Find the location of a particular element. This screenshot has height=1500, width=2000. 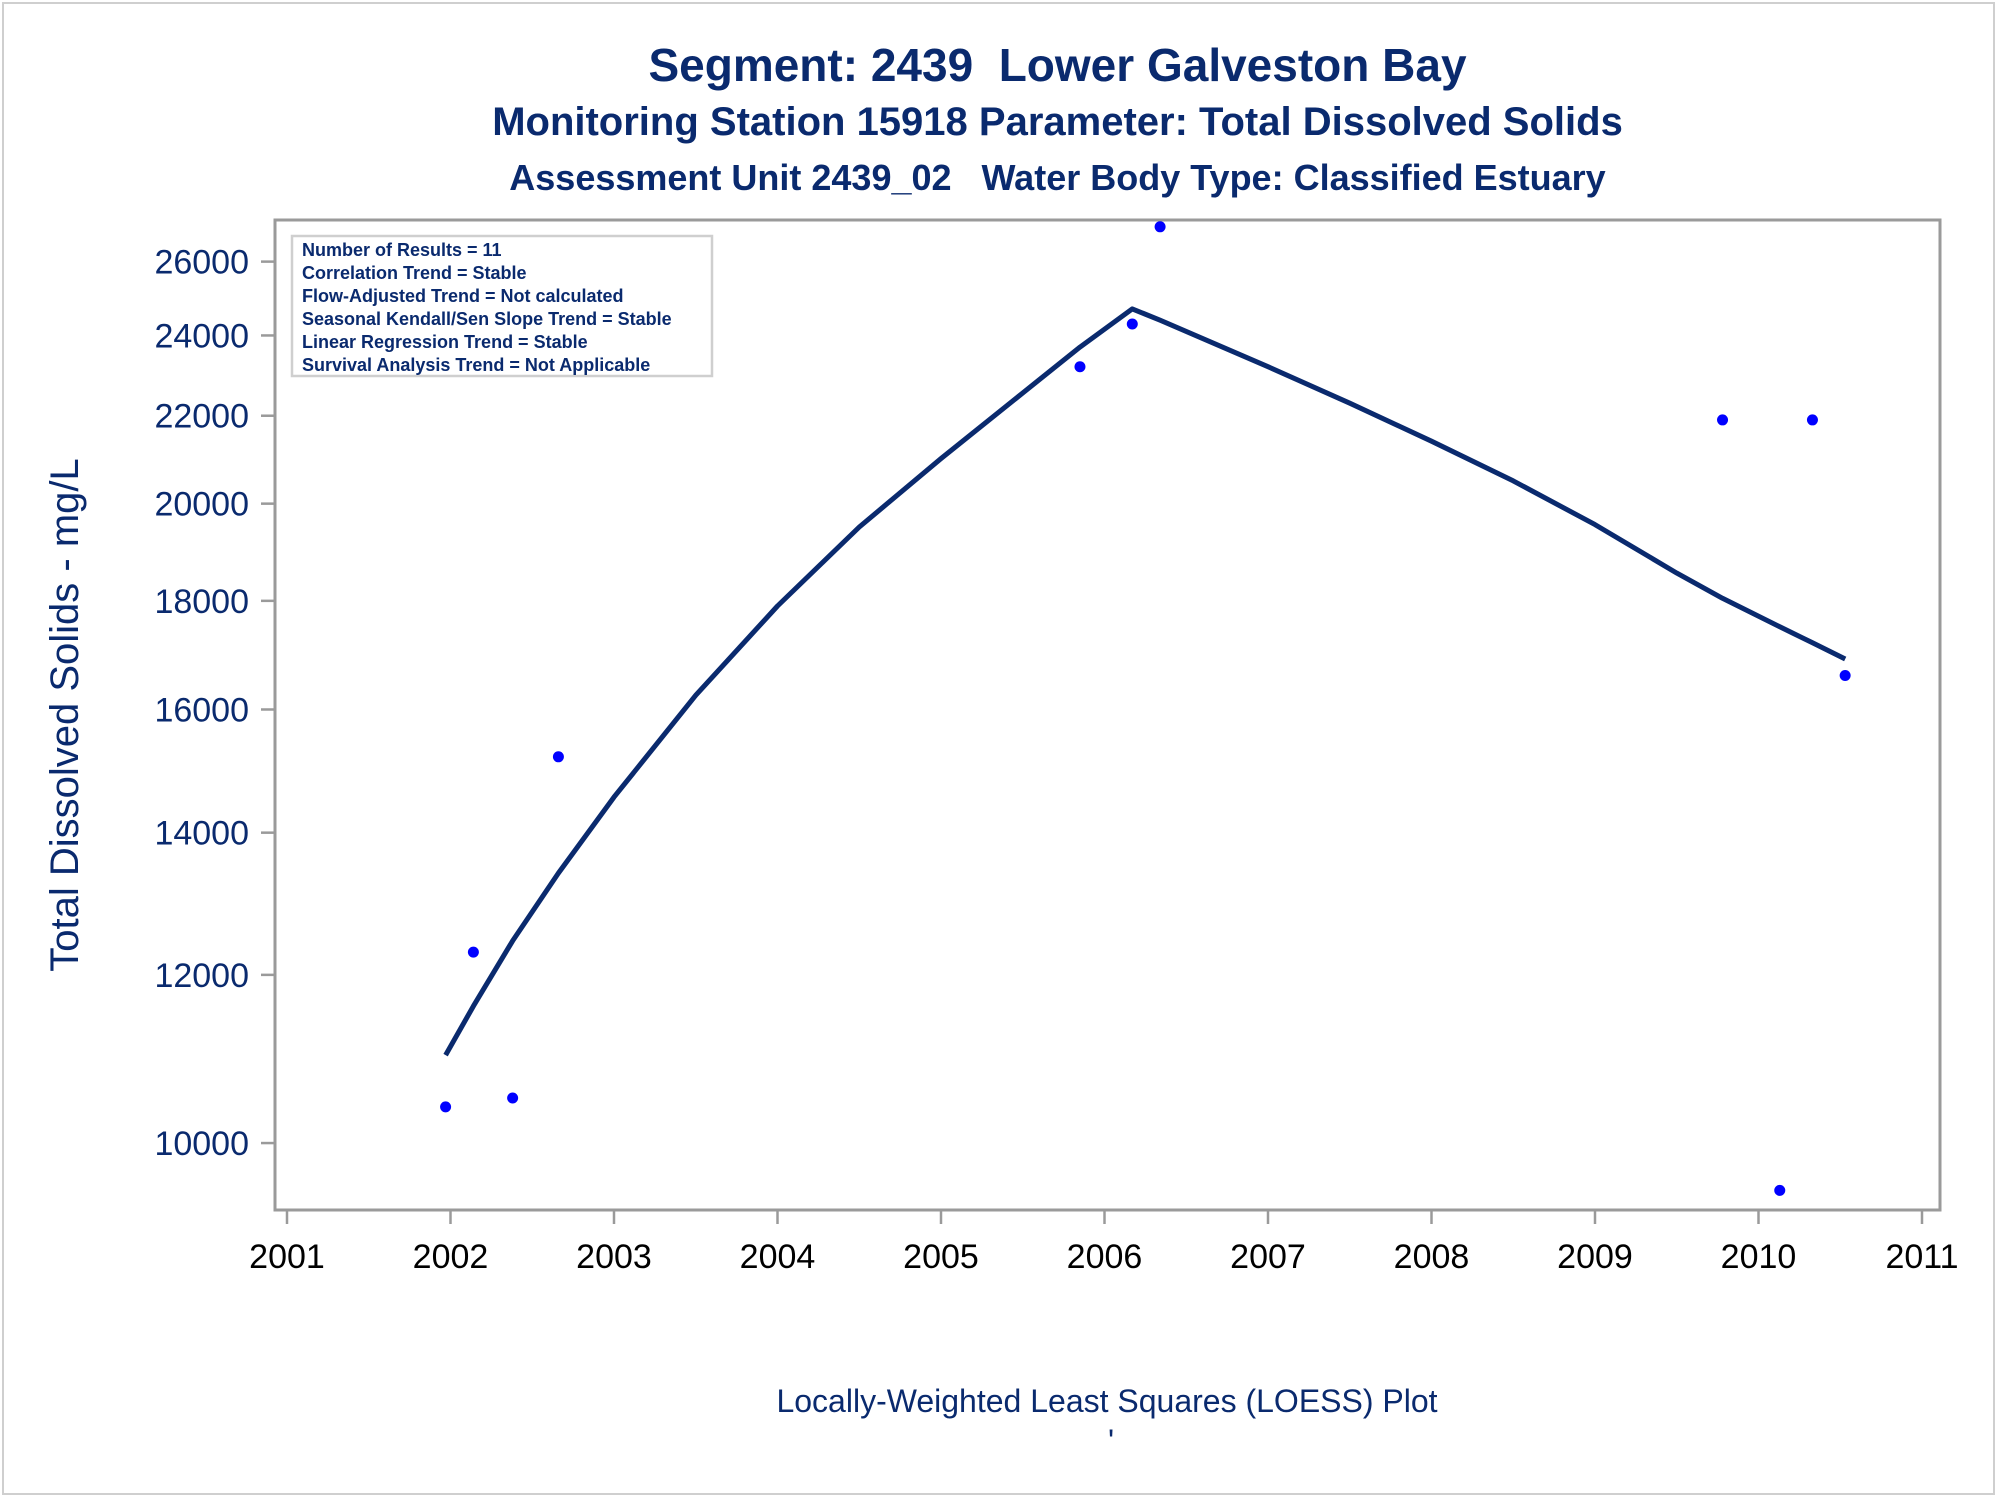

x-tick-label-10: 2011 is located at coordinates (1921, 1257).